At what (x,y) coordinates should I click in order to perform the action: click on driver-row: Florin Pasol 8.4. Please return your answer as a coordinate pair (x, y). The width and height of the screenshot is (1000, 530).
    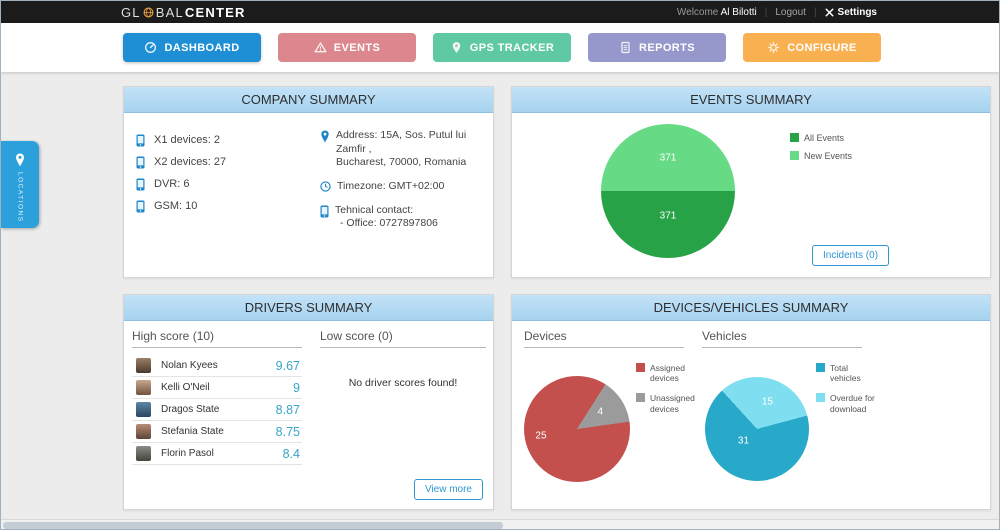
    Looking at the image, I should click on (217, 454).